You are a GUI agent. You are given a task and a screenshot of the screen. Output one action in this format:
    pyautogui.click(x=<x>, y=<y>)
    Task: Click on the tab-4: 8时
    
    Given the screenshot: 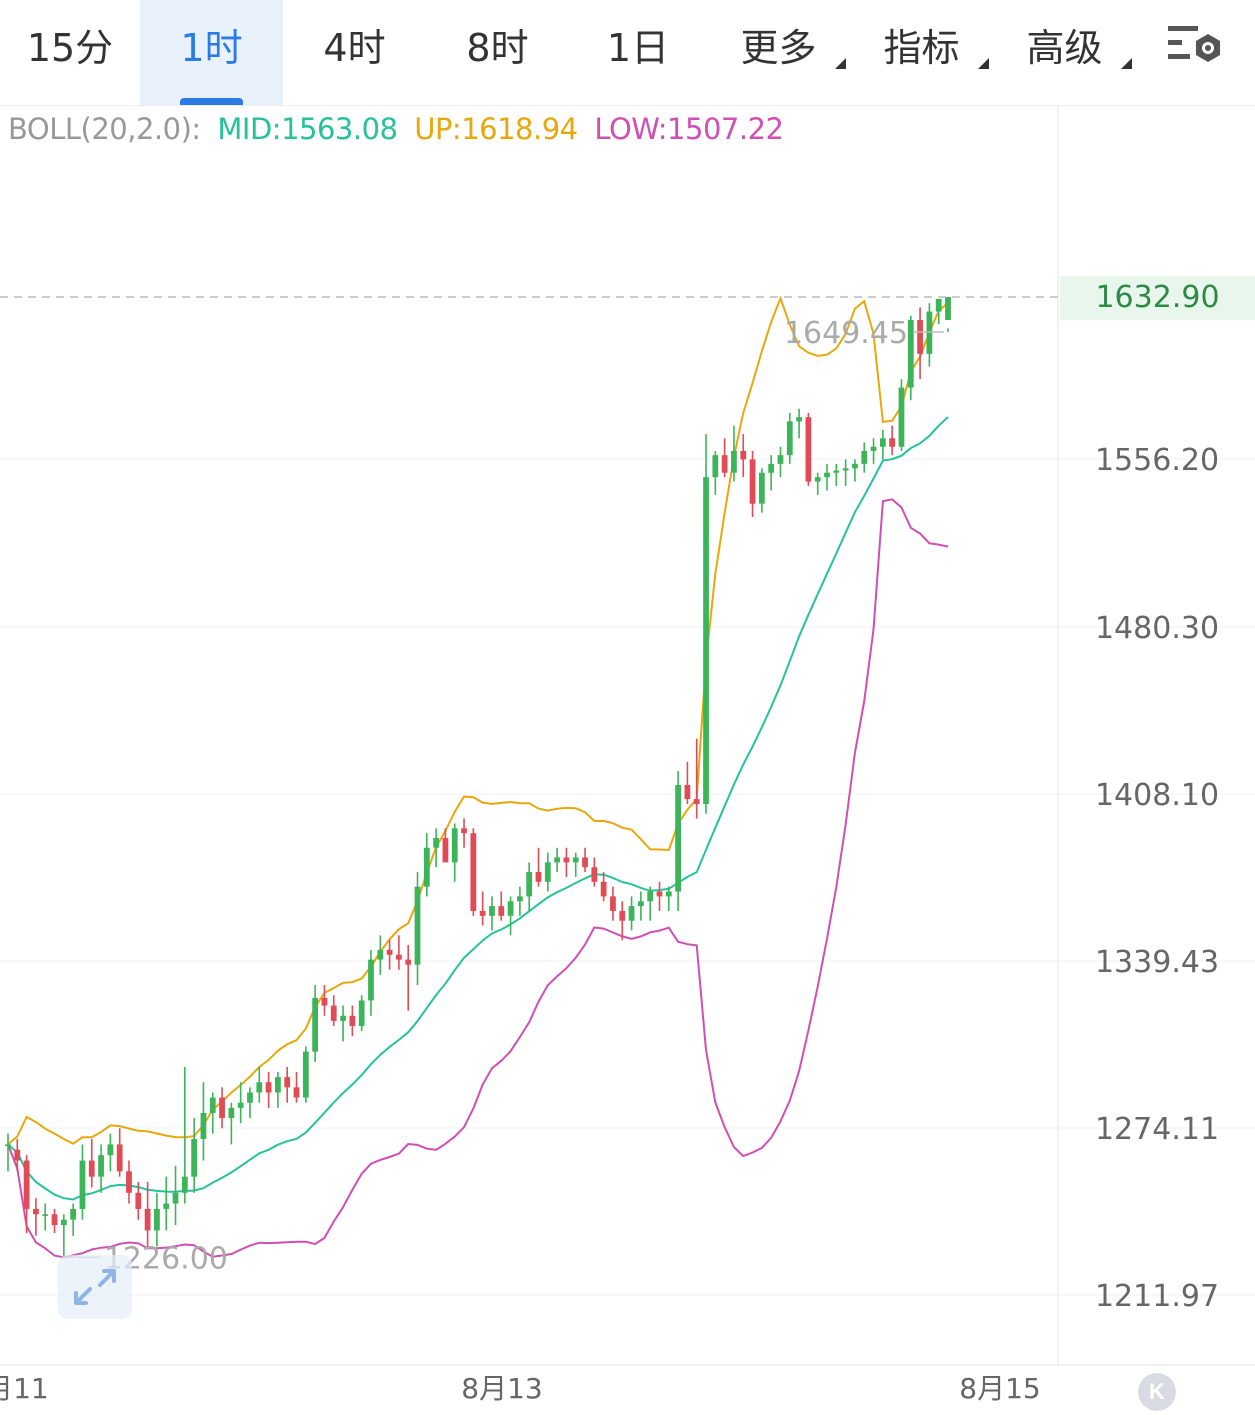 What is the action you would take?
    pyautogui.click(x=497, y=52)
    